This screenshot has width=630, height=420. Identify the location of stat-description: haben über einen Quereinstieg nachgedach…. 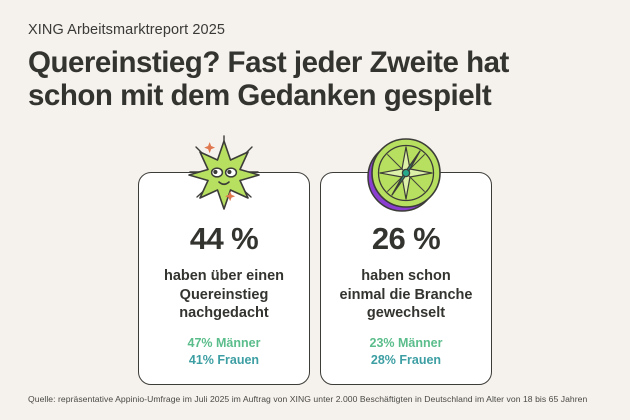
(224, 295).